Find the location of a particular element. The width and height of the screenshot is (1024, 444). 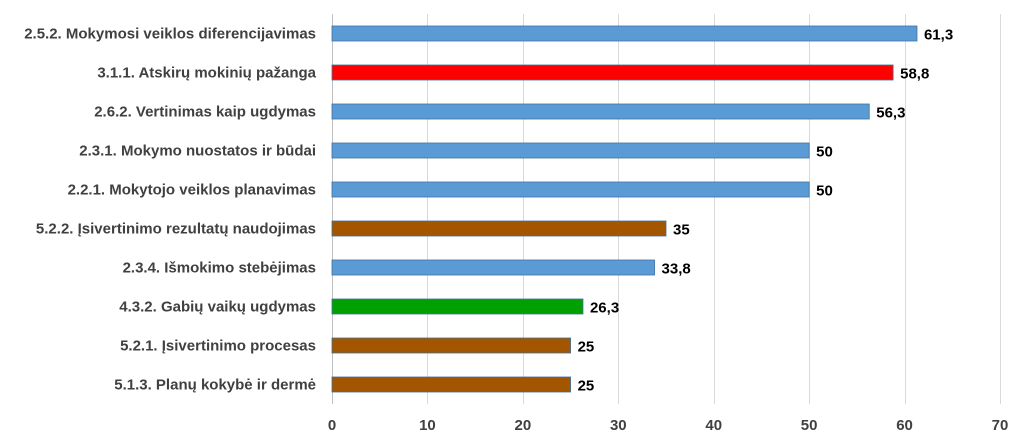

category-label: 2.5.2. Mokymosi veiklos diferencijavimas is located at coordinates (170, 34).